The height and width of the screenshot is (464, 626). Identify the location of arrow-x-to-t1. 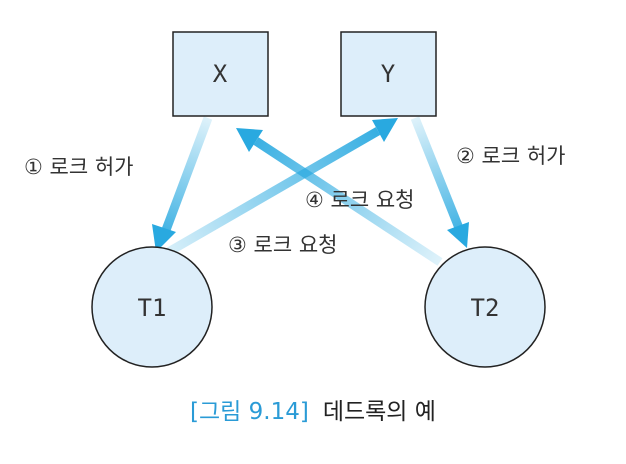
(182, 184).